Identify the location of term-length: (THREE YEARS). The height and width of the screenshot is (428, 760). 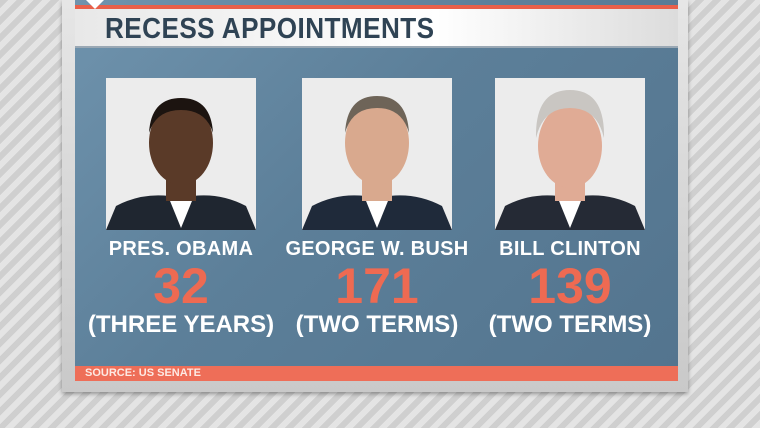
(181, 324).